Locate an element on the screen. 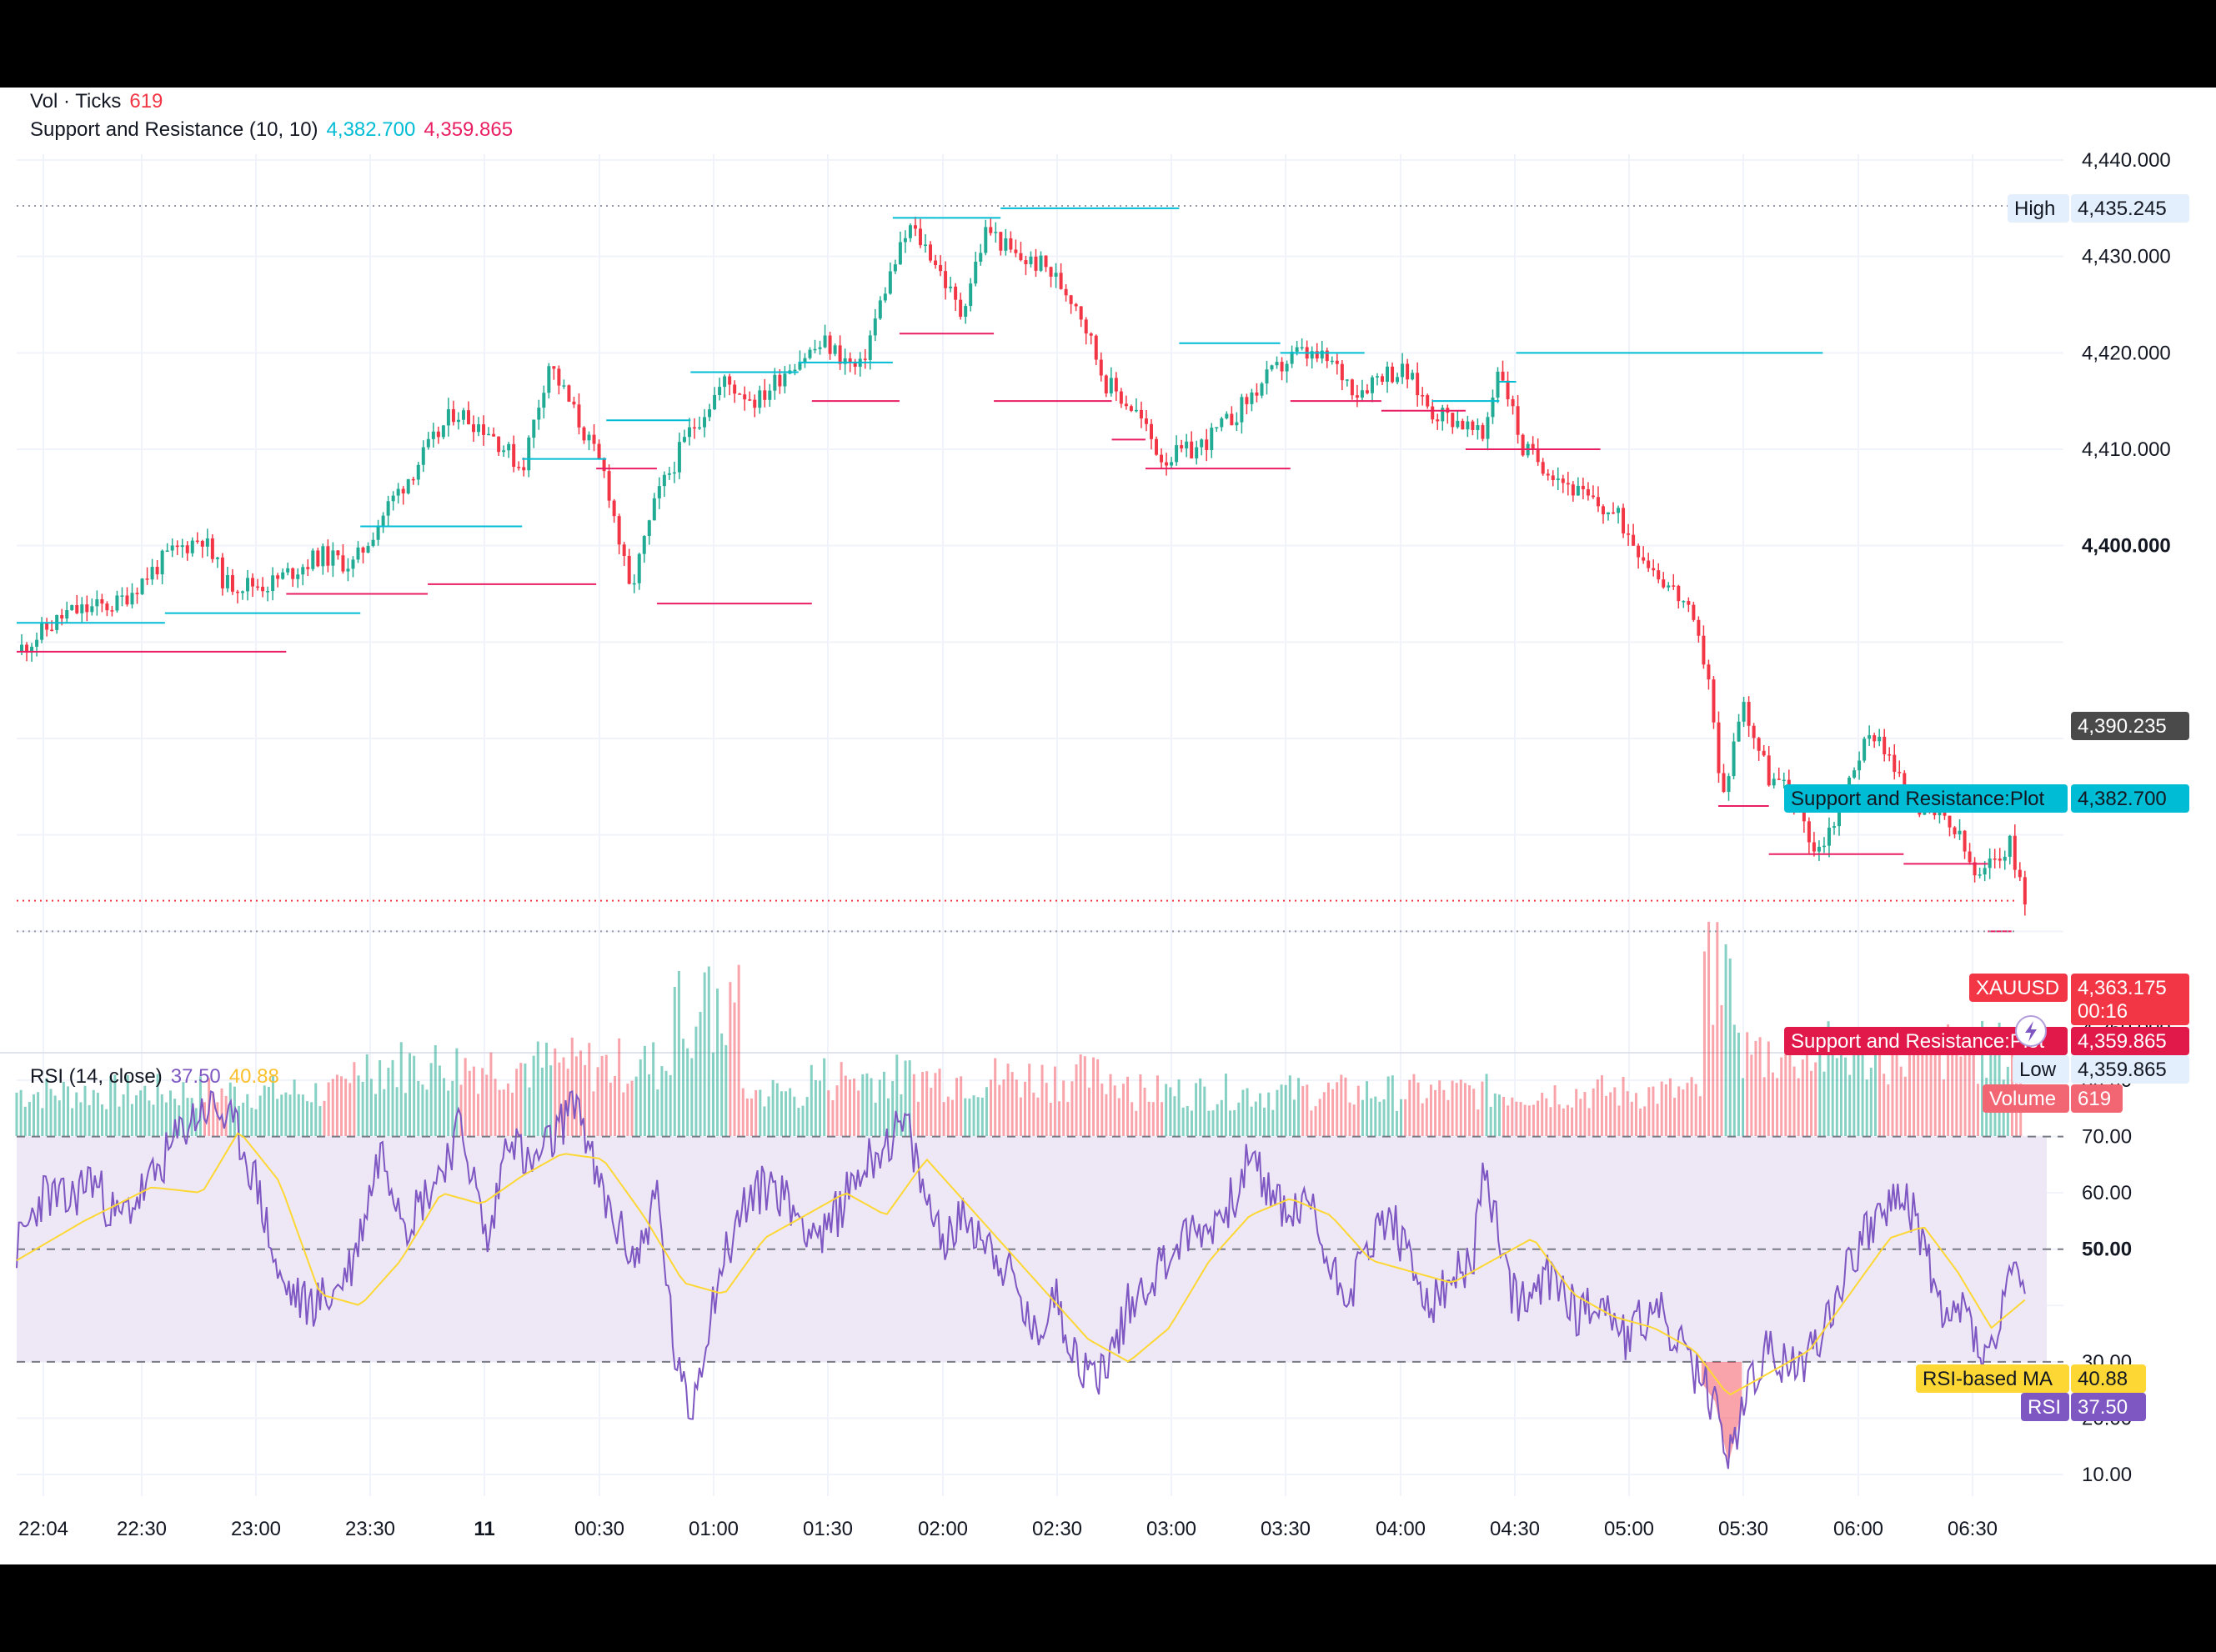 The height and width of the screenshot is (1652, 2216). rsi-ma-value-tag-text: 40.88 is located at coordinates (2103, 1379).